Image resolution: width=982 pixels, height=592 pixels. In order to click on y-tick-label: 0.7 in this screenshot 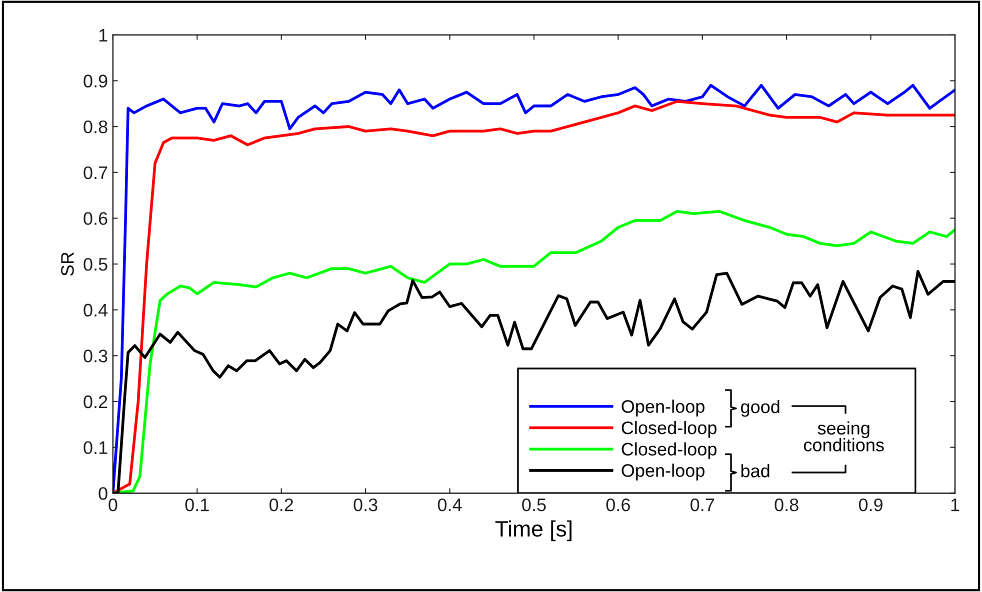, I will do `click(96, 173)`.